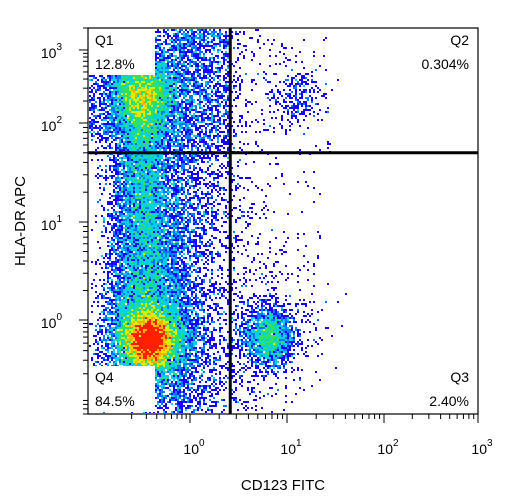  I want to click on y-tick-label: 10⁰, so click(52, 321).